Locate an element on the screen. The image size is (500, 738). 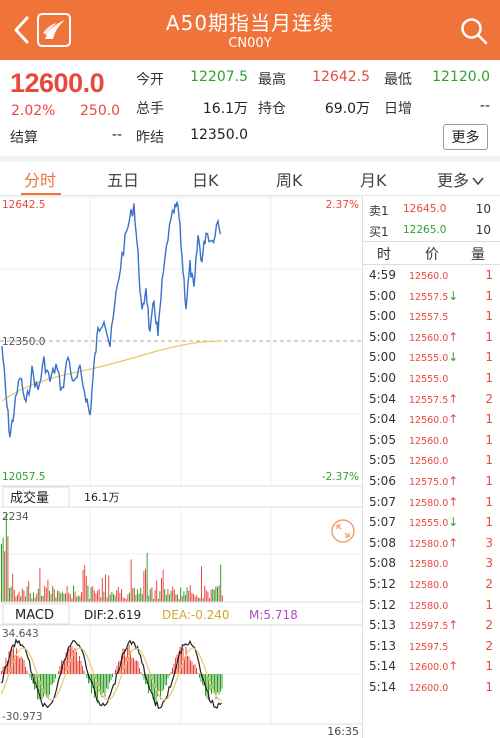
tick-price-cell: 12555.0↓ is located at coordinates (433, 522).